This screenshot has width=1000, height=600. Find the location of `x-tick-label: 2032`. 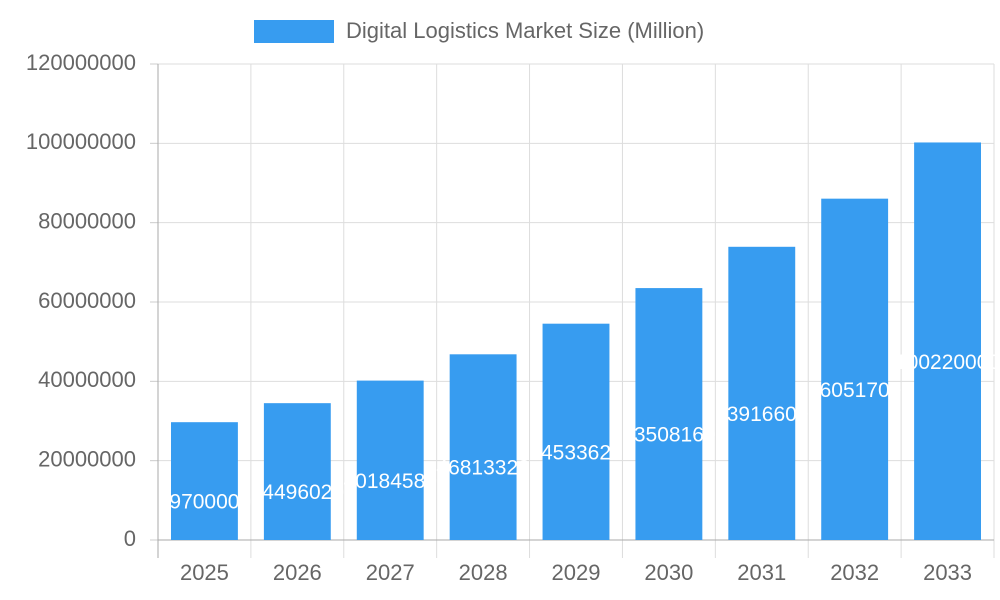

x-tick-label: 2032 is located at coordinates (854, 572).